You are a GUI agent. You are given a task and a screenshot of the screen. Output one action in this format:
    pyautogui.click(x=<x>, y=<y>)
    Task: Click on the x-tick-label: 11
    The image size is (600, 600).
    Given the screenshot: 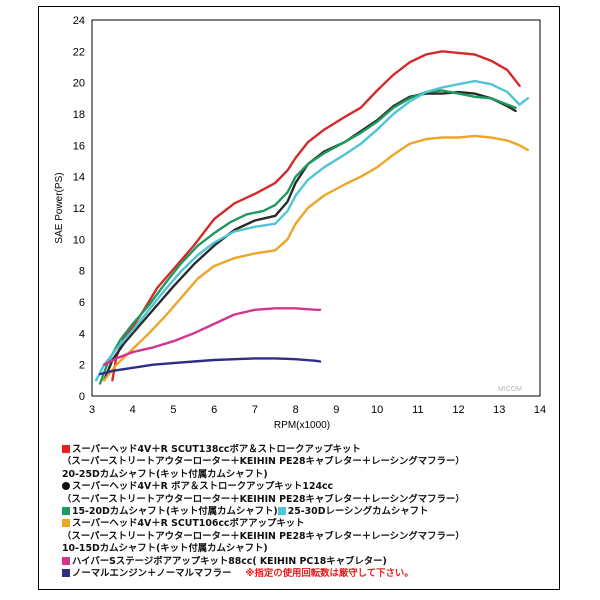 What is the action you would take?
    pyautogui.click(x=417, y=410)
    